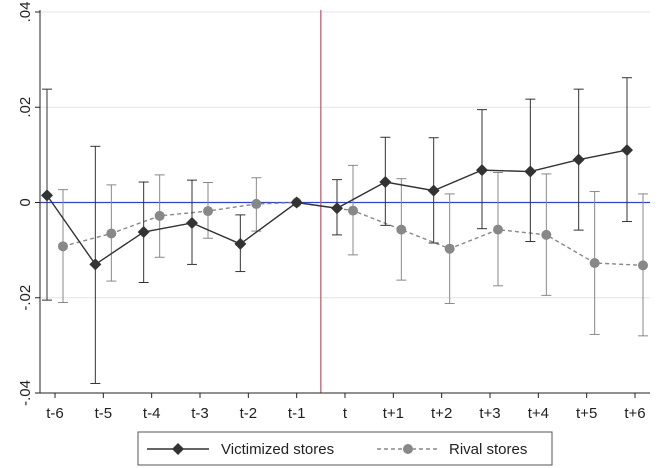  What do you see at coordinates (277, 449) in the screenshot?
I see `legend-label-victimized-stores: Victimized stores` at bounding box center [277, 449].